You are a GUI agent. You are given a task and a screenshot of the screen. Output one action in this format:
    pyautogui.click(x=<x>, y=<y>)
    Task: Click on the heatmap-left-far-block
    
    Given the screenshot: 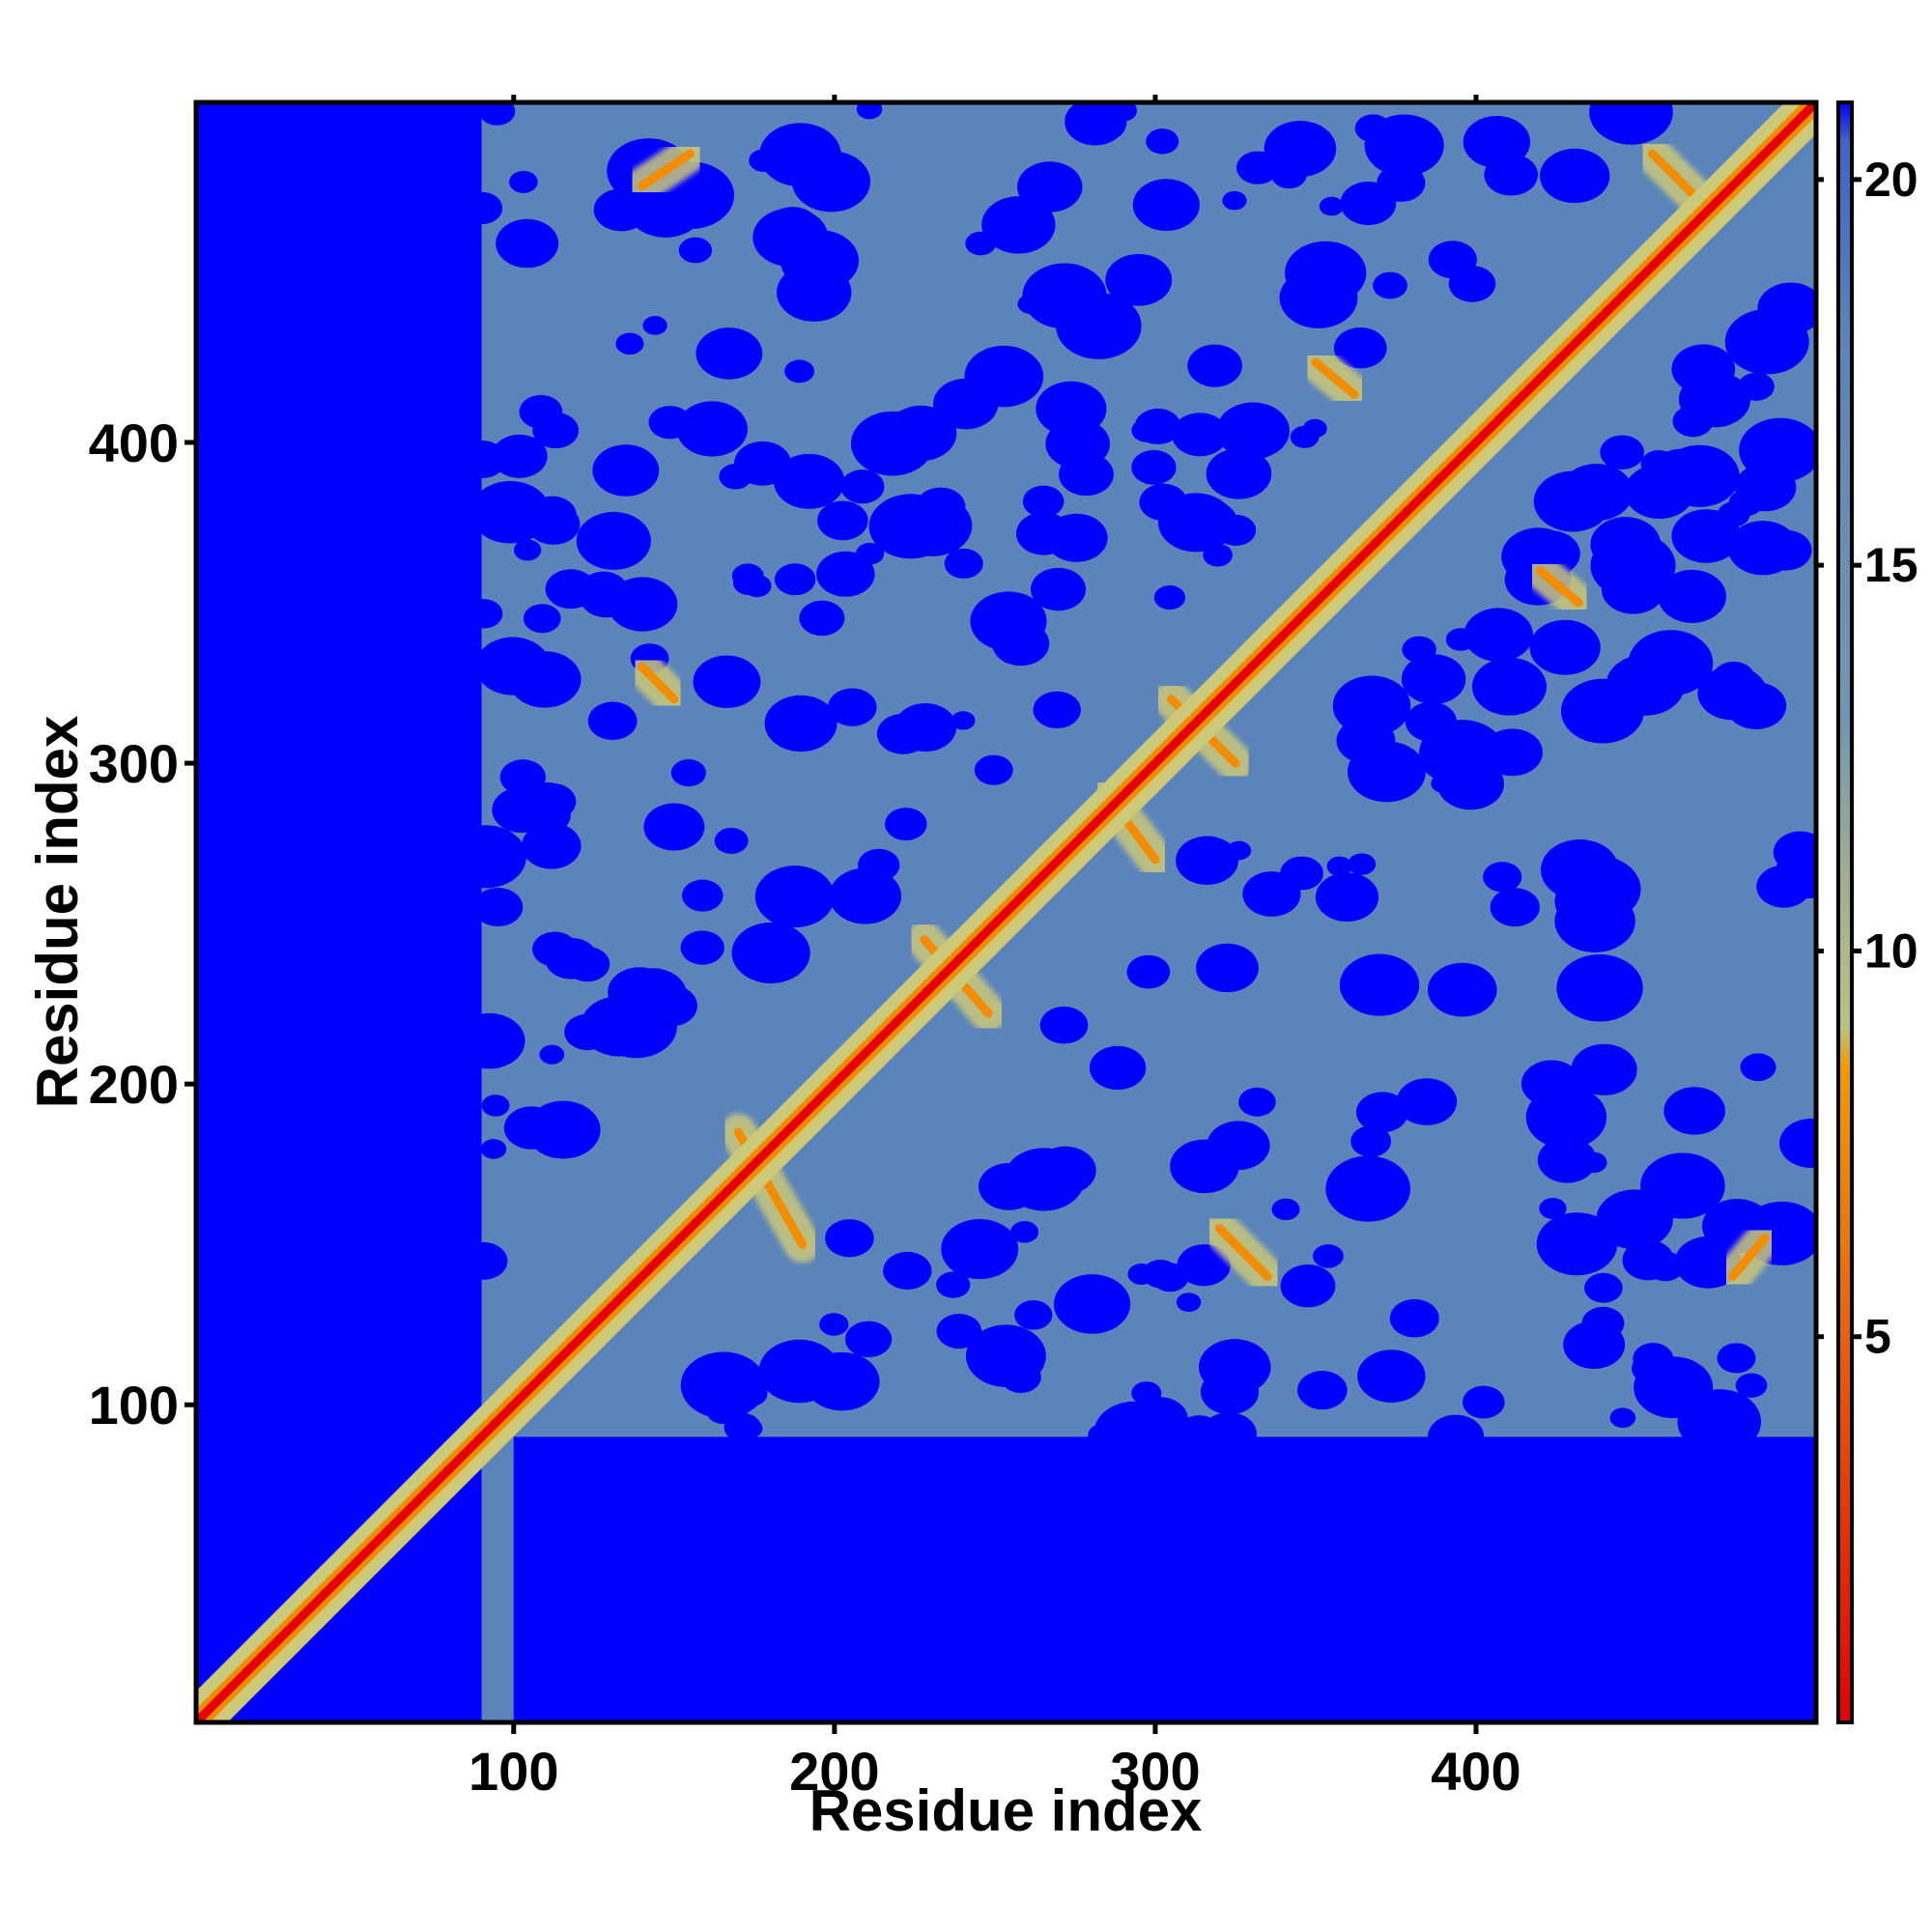 What is the action you would take?
    pyautogui.click(x=339, y=912)
    